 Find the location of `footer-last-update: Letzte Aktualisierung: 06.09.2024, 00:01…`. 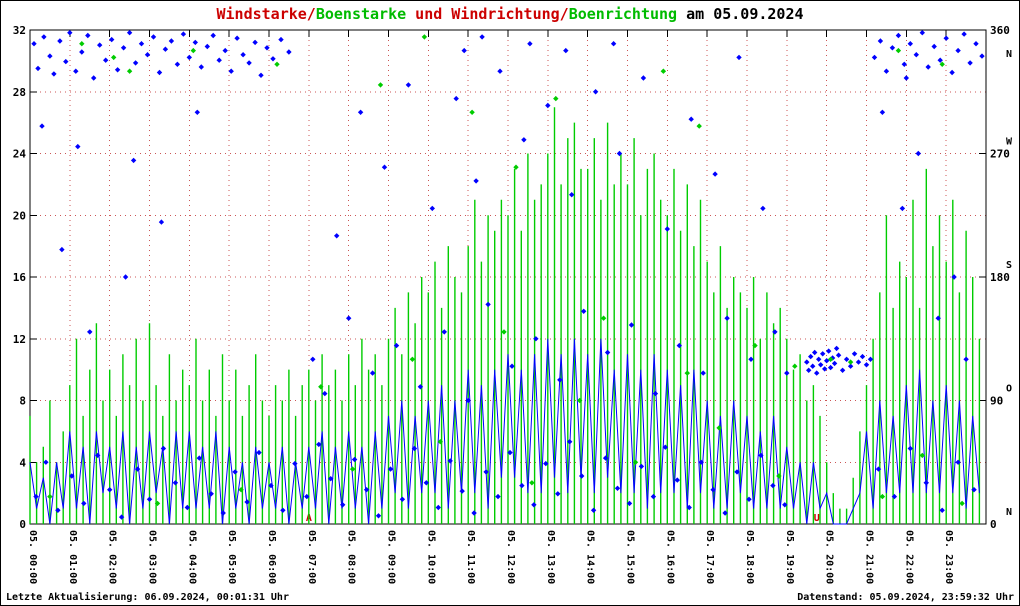

footer-last-update: Letzte Aktualisierung: 06.09.2024, 00:01… is located at coordinates (147, 597).